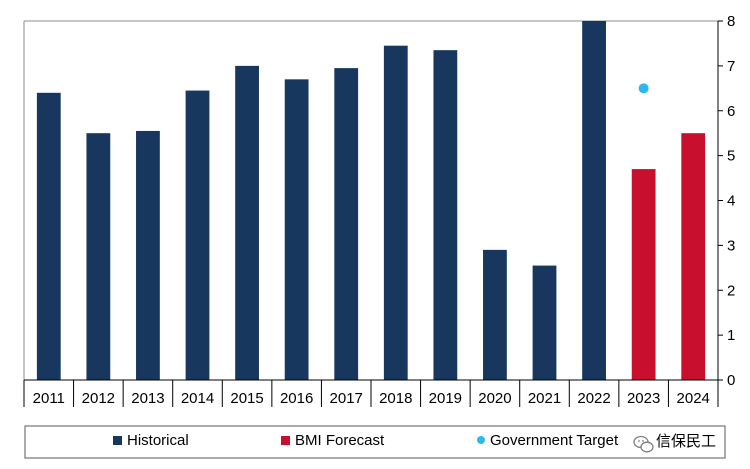 This screenshot has height=469, width=750. I want to click on legend-box, so click(375, 442).